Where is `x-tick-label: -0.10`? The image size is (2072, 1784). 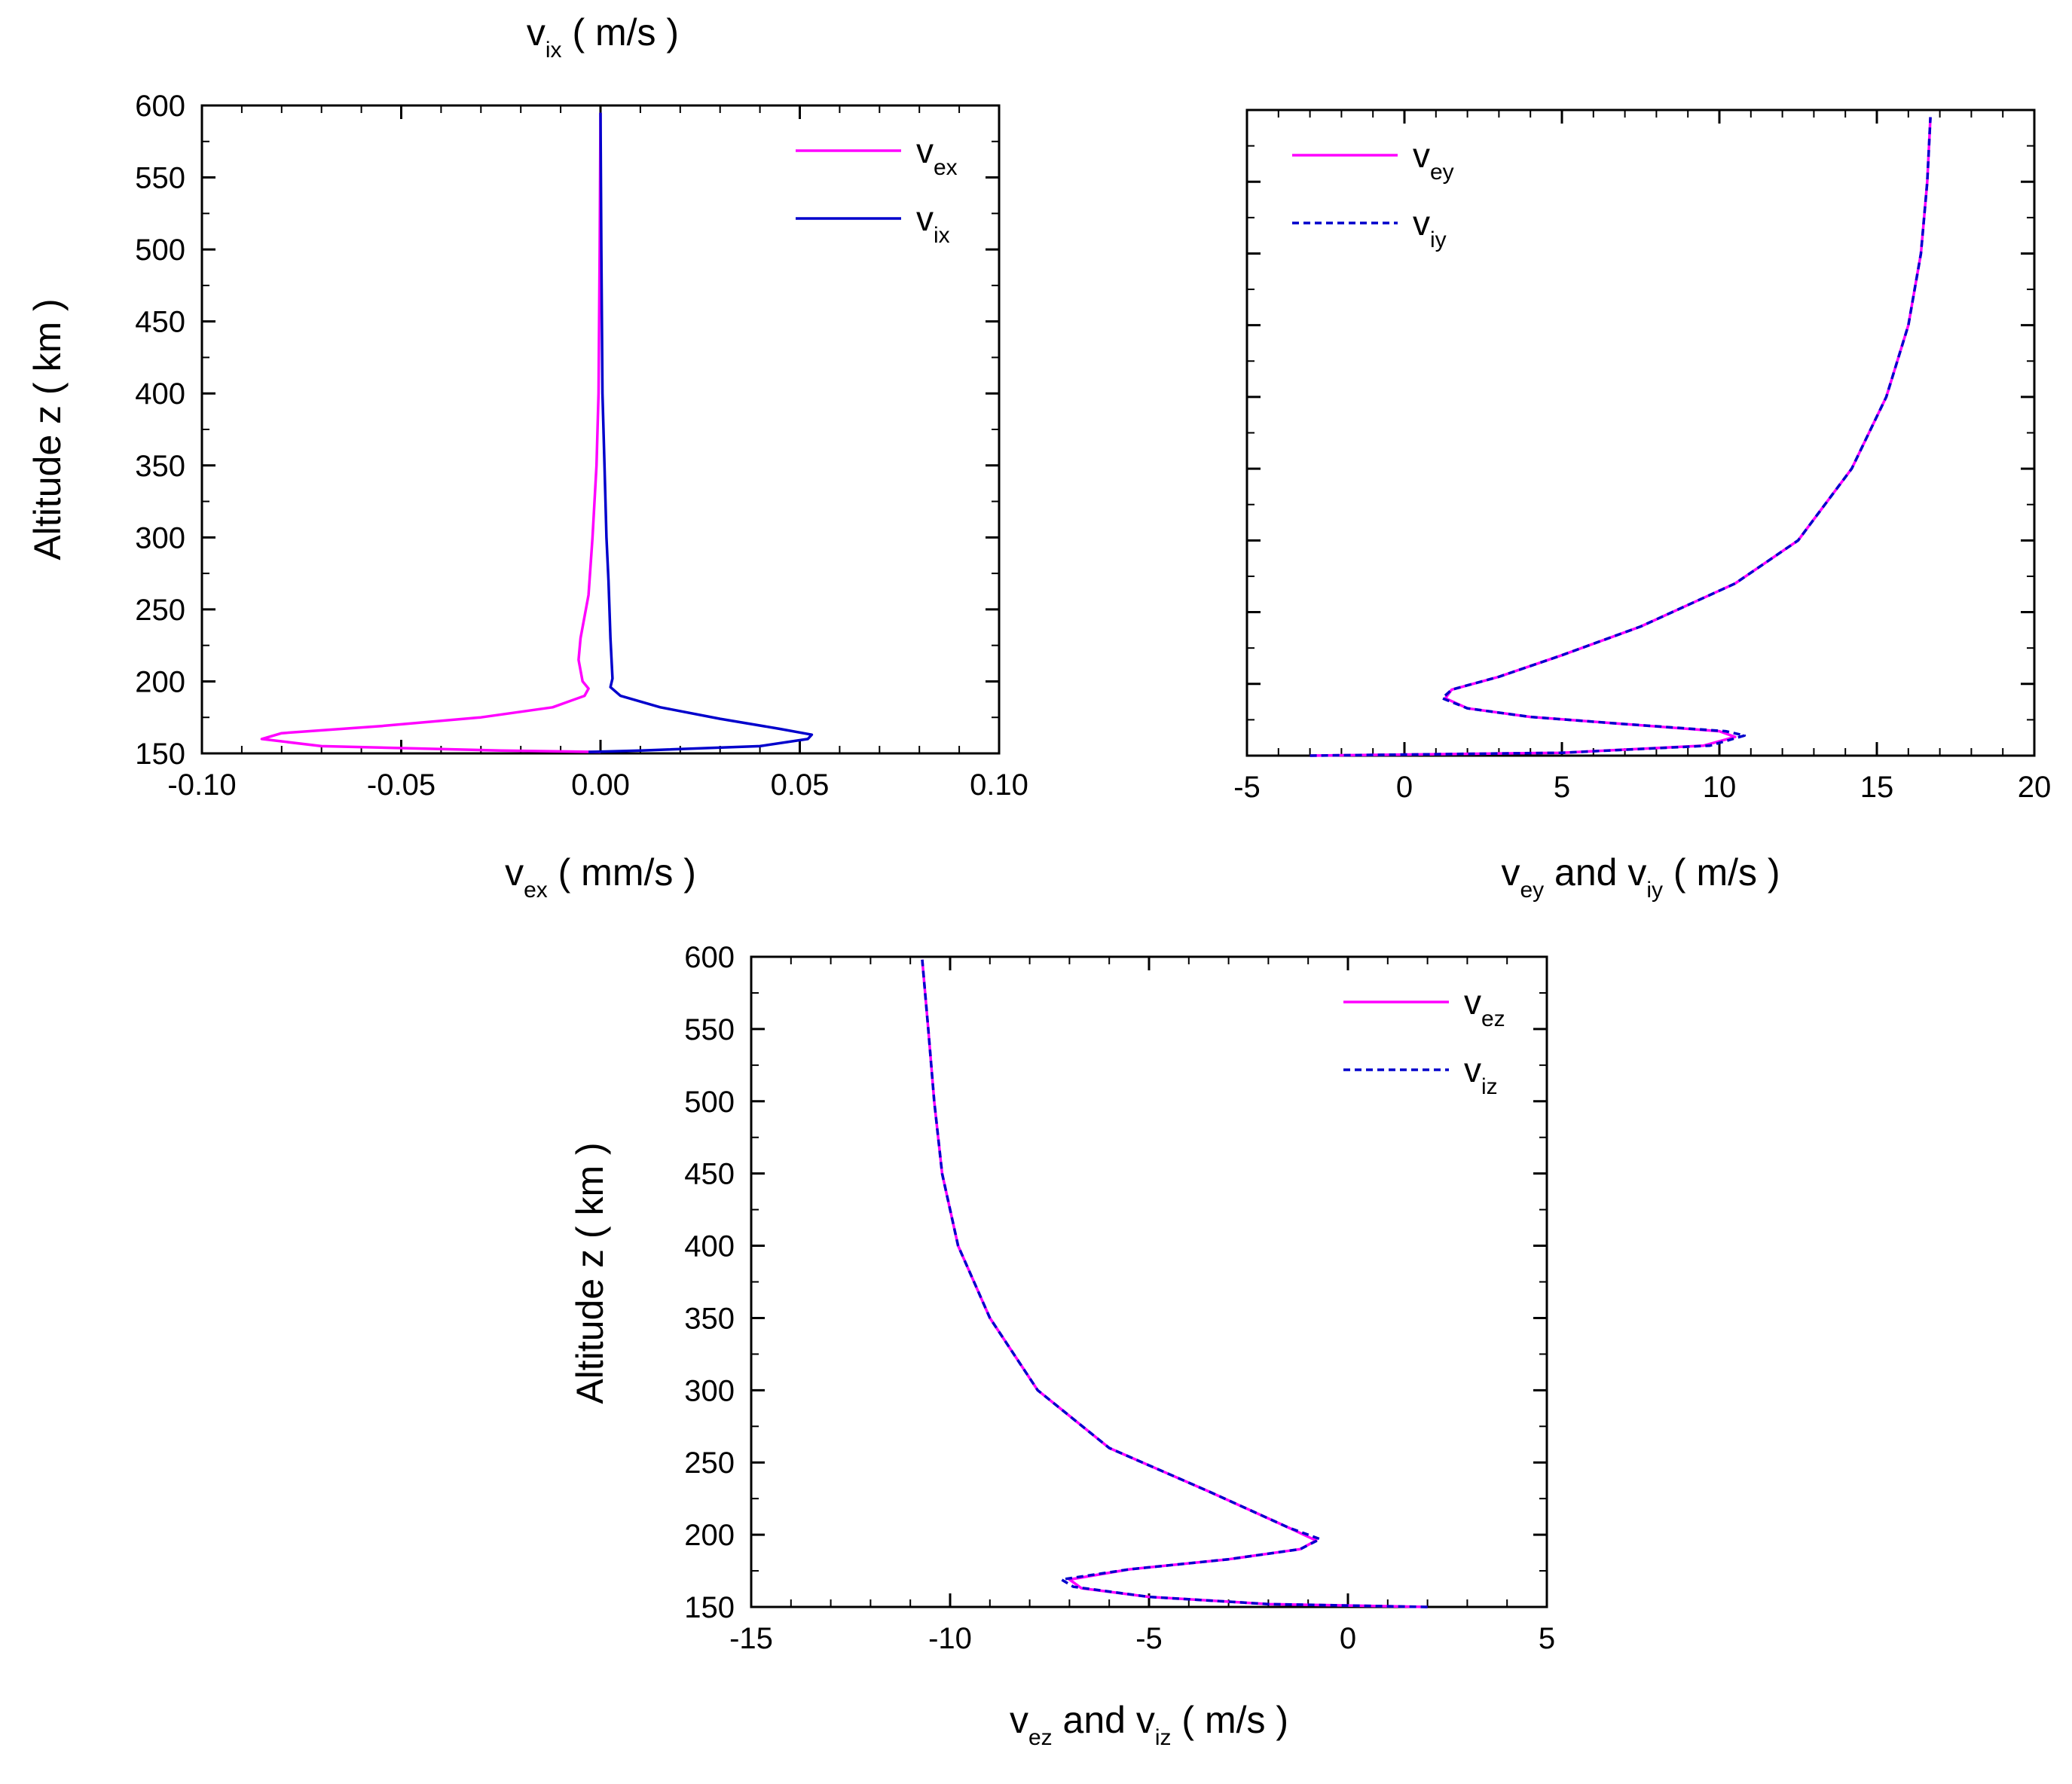
x-tick-label: -0.10 is located at coordinates (202, 785).